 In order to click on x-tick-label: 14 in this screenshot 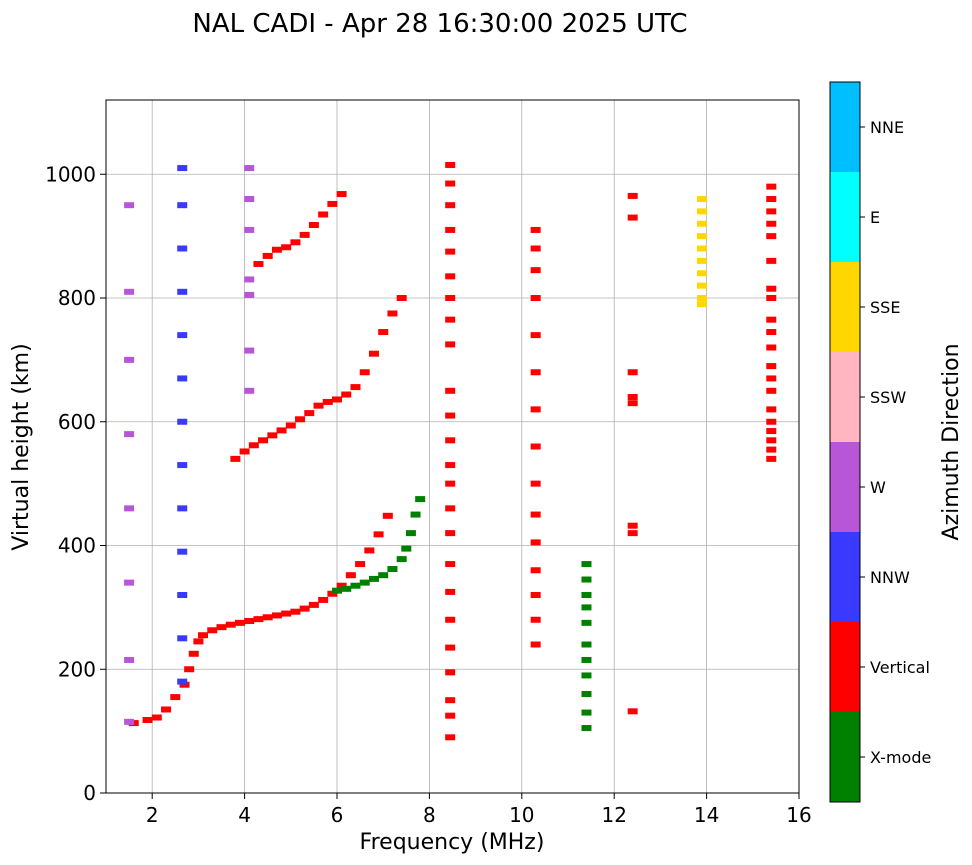, I will do `click(706, 815)`.